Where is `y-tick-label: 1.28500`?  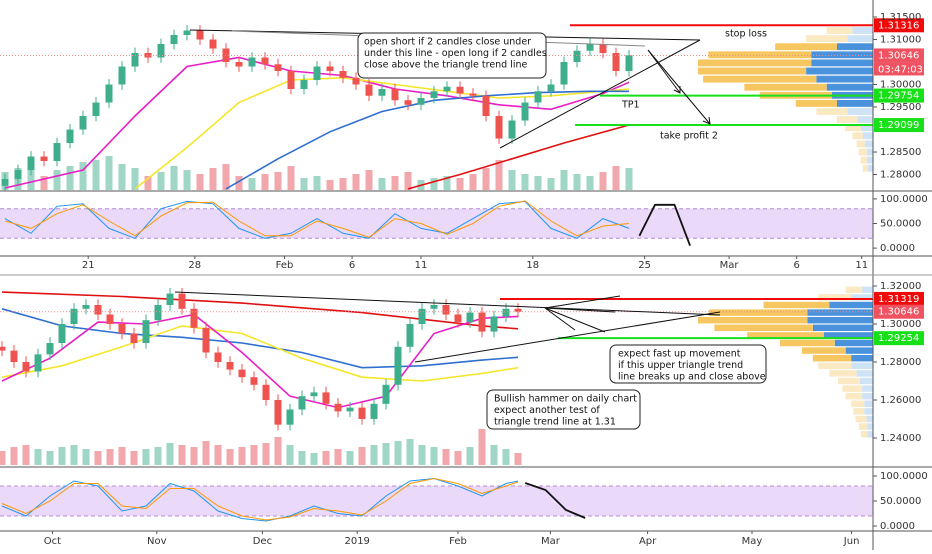 y-tick-label: 1.28500 is located at coordinates (900, 152).